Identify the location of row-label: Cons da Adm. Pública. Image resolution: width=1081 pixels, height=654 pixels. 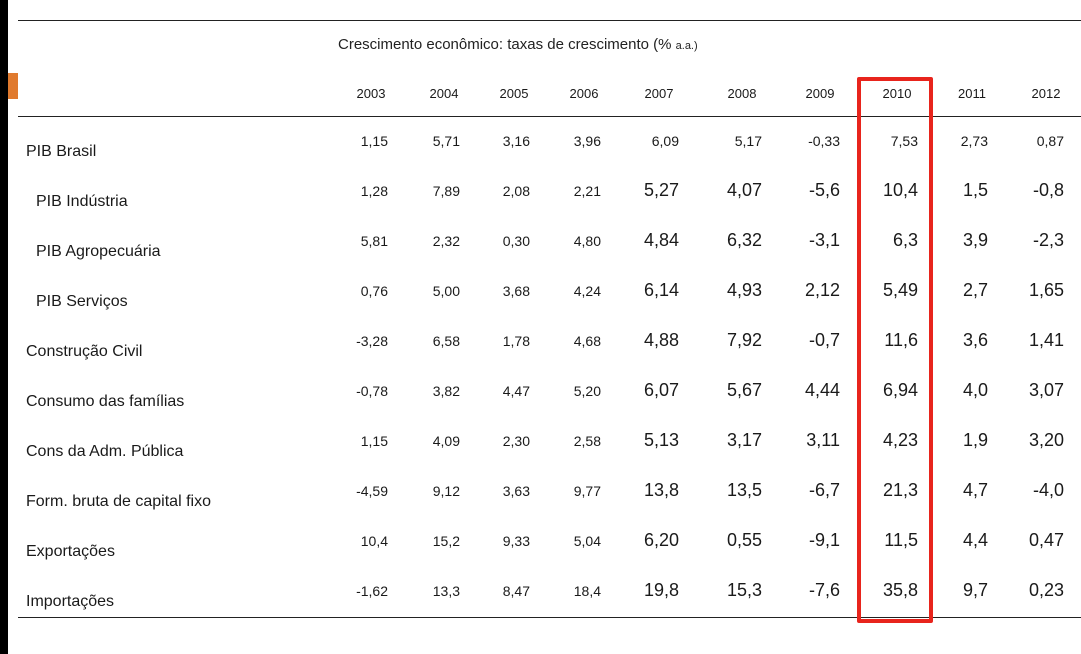
(105, 451).